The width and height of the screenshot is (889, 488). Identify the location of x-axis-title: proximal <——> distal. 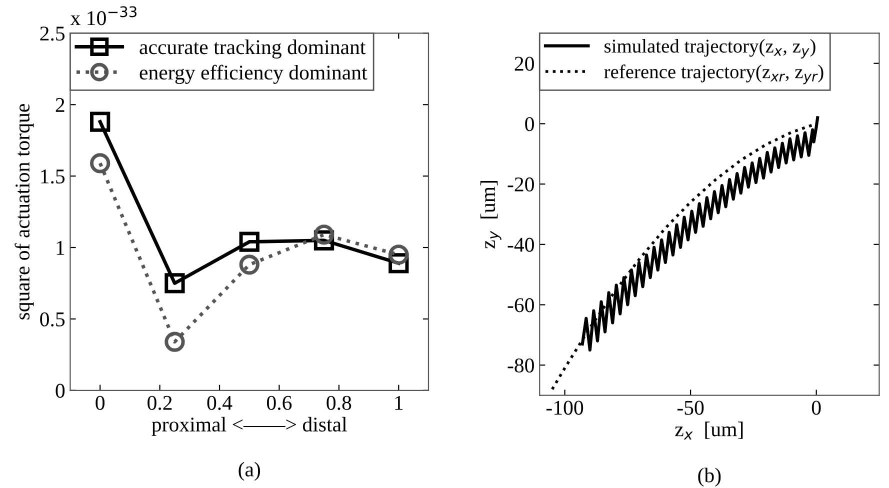
(249, 426).